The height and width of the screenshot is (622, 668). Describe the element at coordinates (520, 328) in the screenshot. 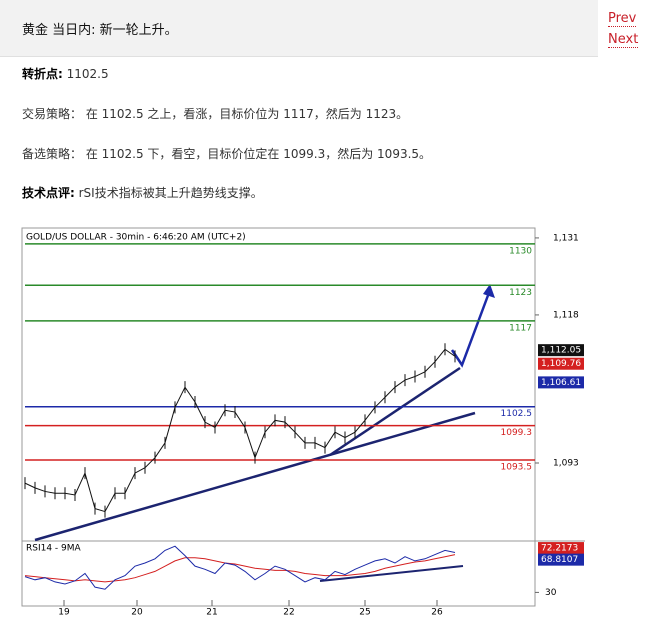

I see `level-label: 1117` at that location.